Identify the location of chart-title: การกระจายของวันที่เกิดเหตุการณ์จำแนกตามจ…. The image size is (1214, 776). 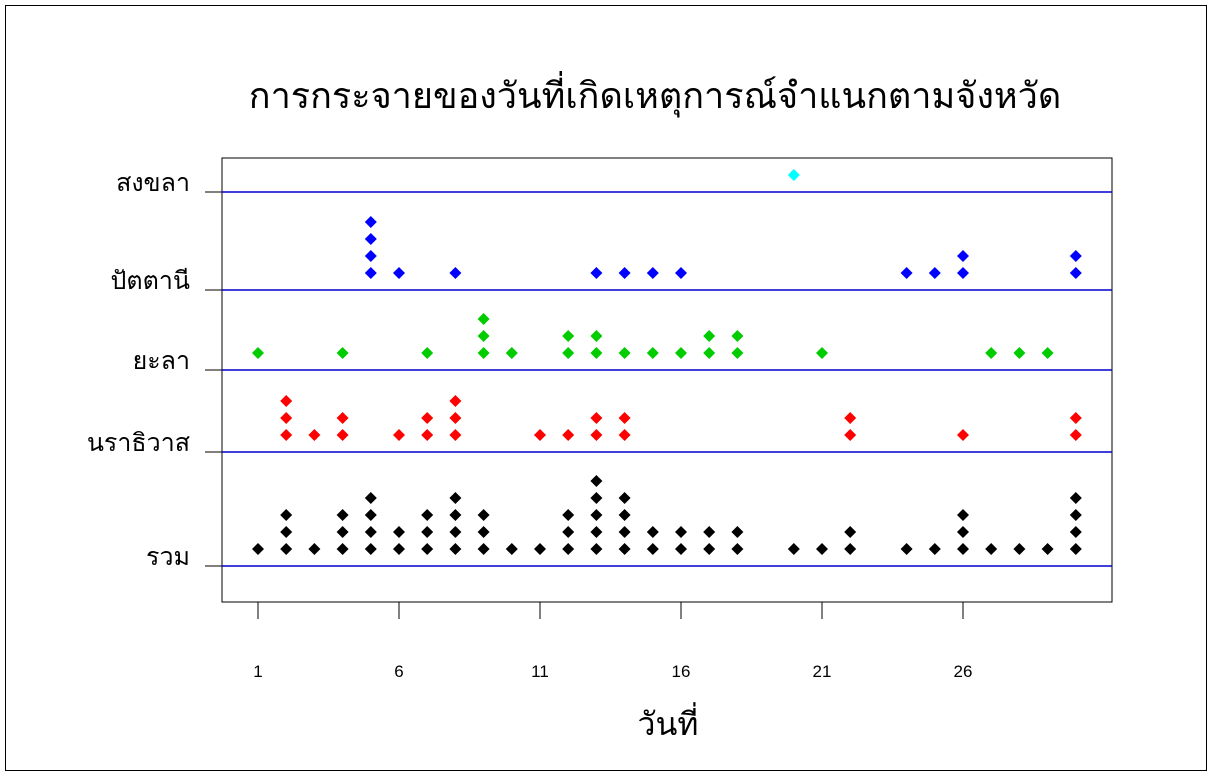
(655, 94).